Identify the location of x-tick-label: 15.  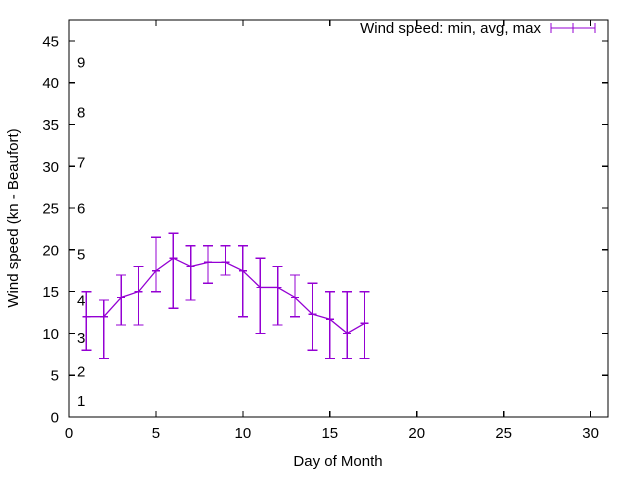
(329, 433).